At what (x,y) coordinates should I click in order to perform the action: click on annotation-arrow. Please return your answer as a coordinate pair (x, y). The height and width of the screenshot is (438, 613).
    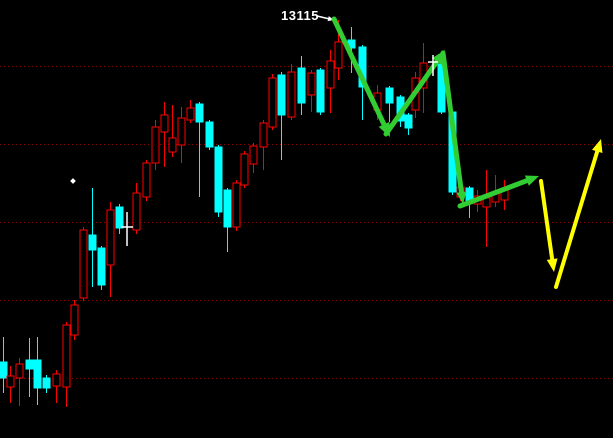
    Looking at the image, I should click on (323, 17).